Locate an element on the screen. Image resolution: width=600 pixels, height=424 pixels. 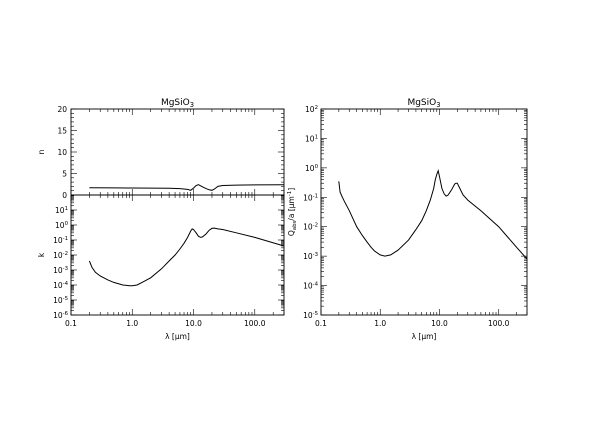
y-tick-label: 15 is located at coordinates (62, 131).